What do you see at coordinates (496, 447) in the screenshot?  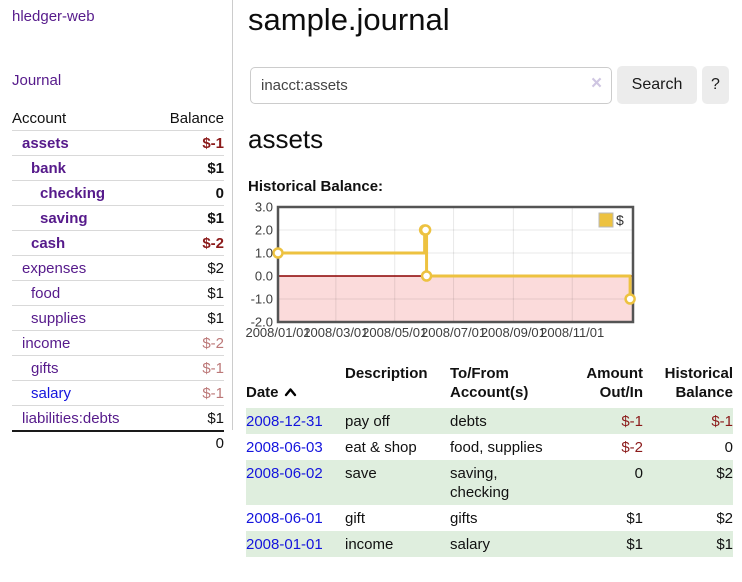 I see `transaction-accounts: food, supplies` at bounding box center [496, 447].